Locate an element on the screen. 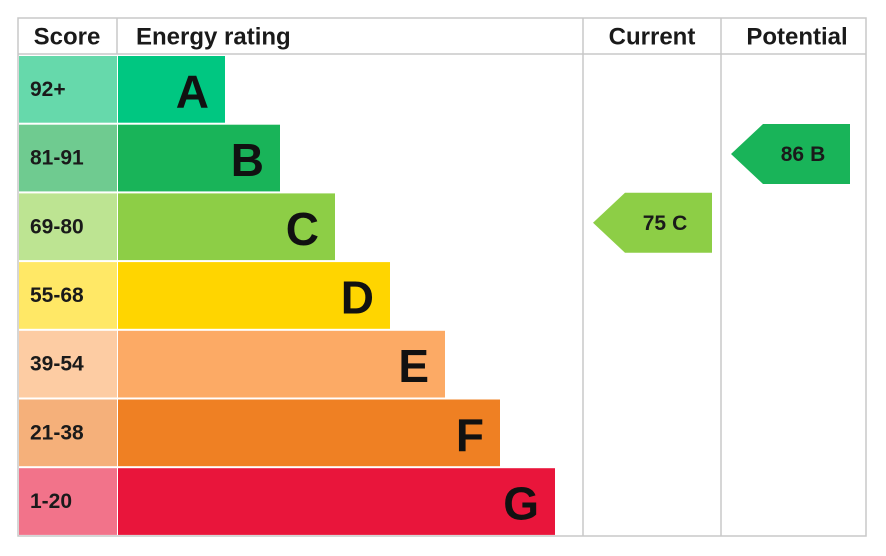 Image resolution: width=886 pixels, height=556 pixels. score-range: 55-68 is located at coordinates (57, 295).